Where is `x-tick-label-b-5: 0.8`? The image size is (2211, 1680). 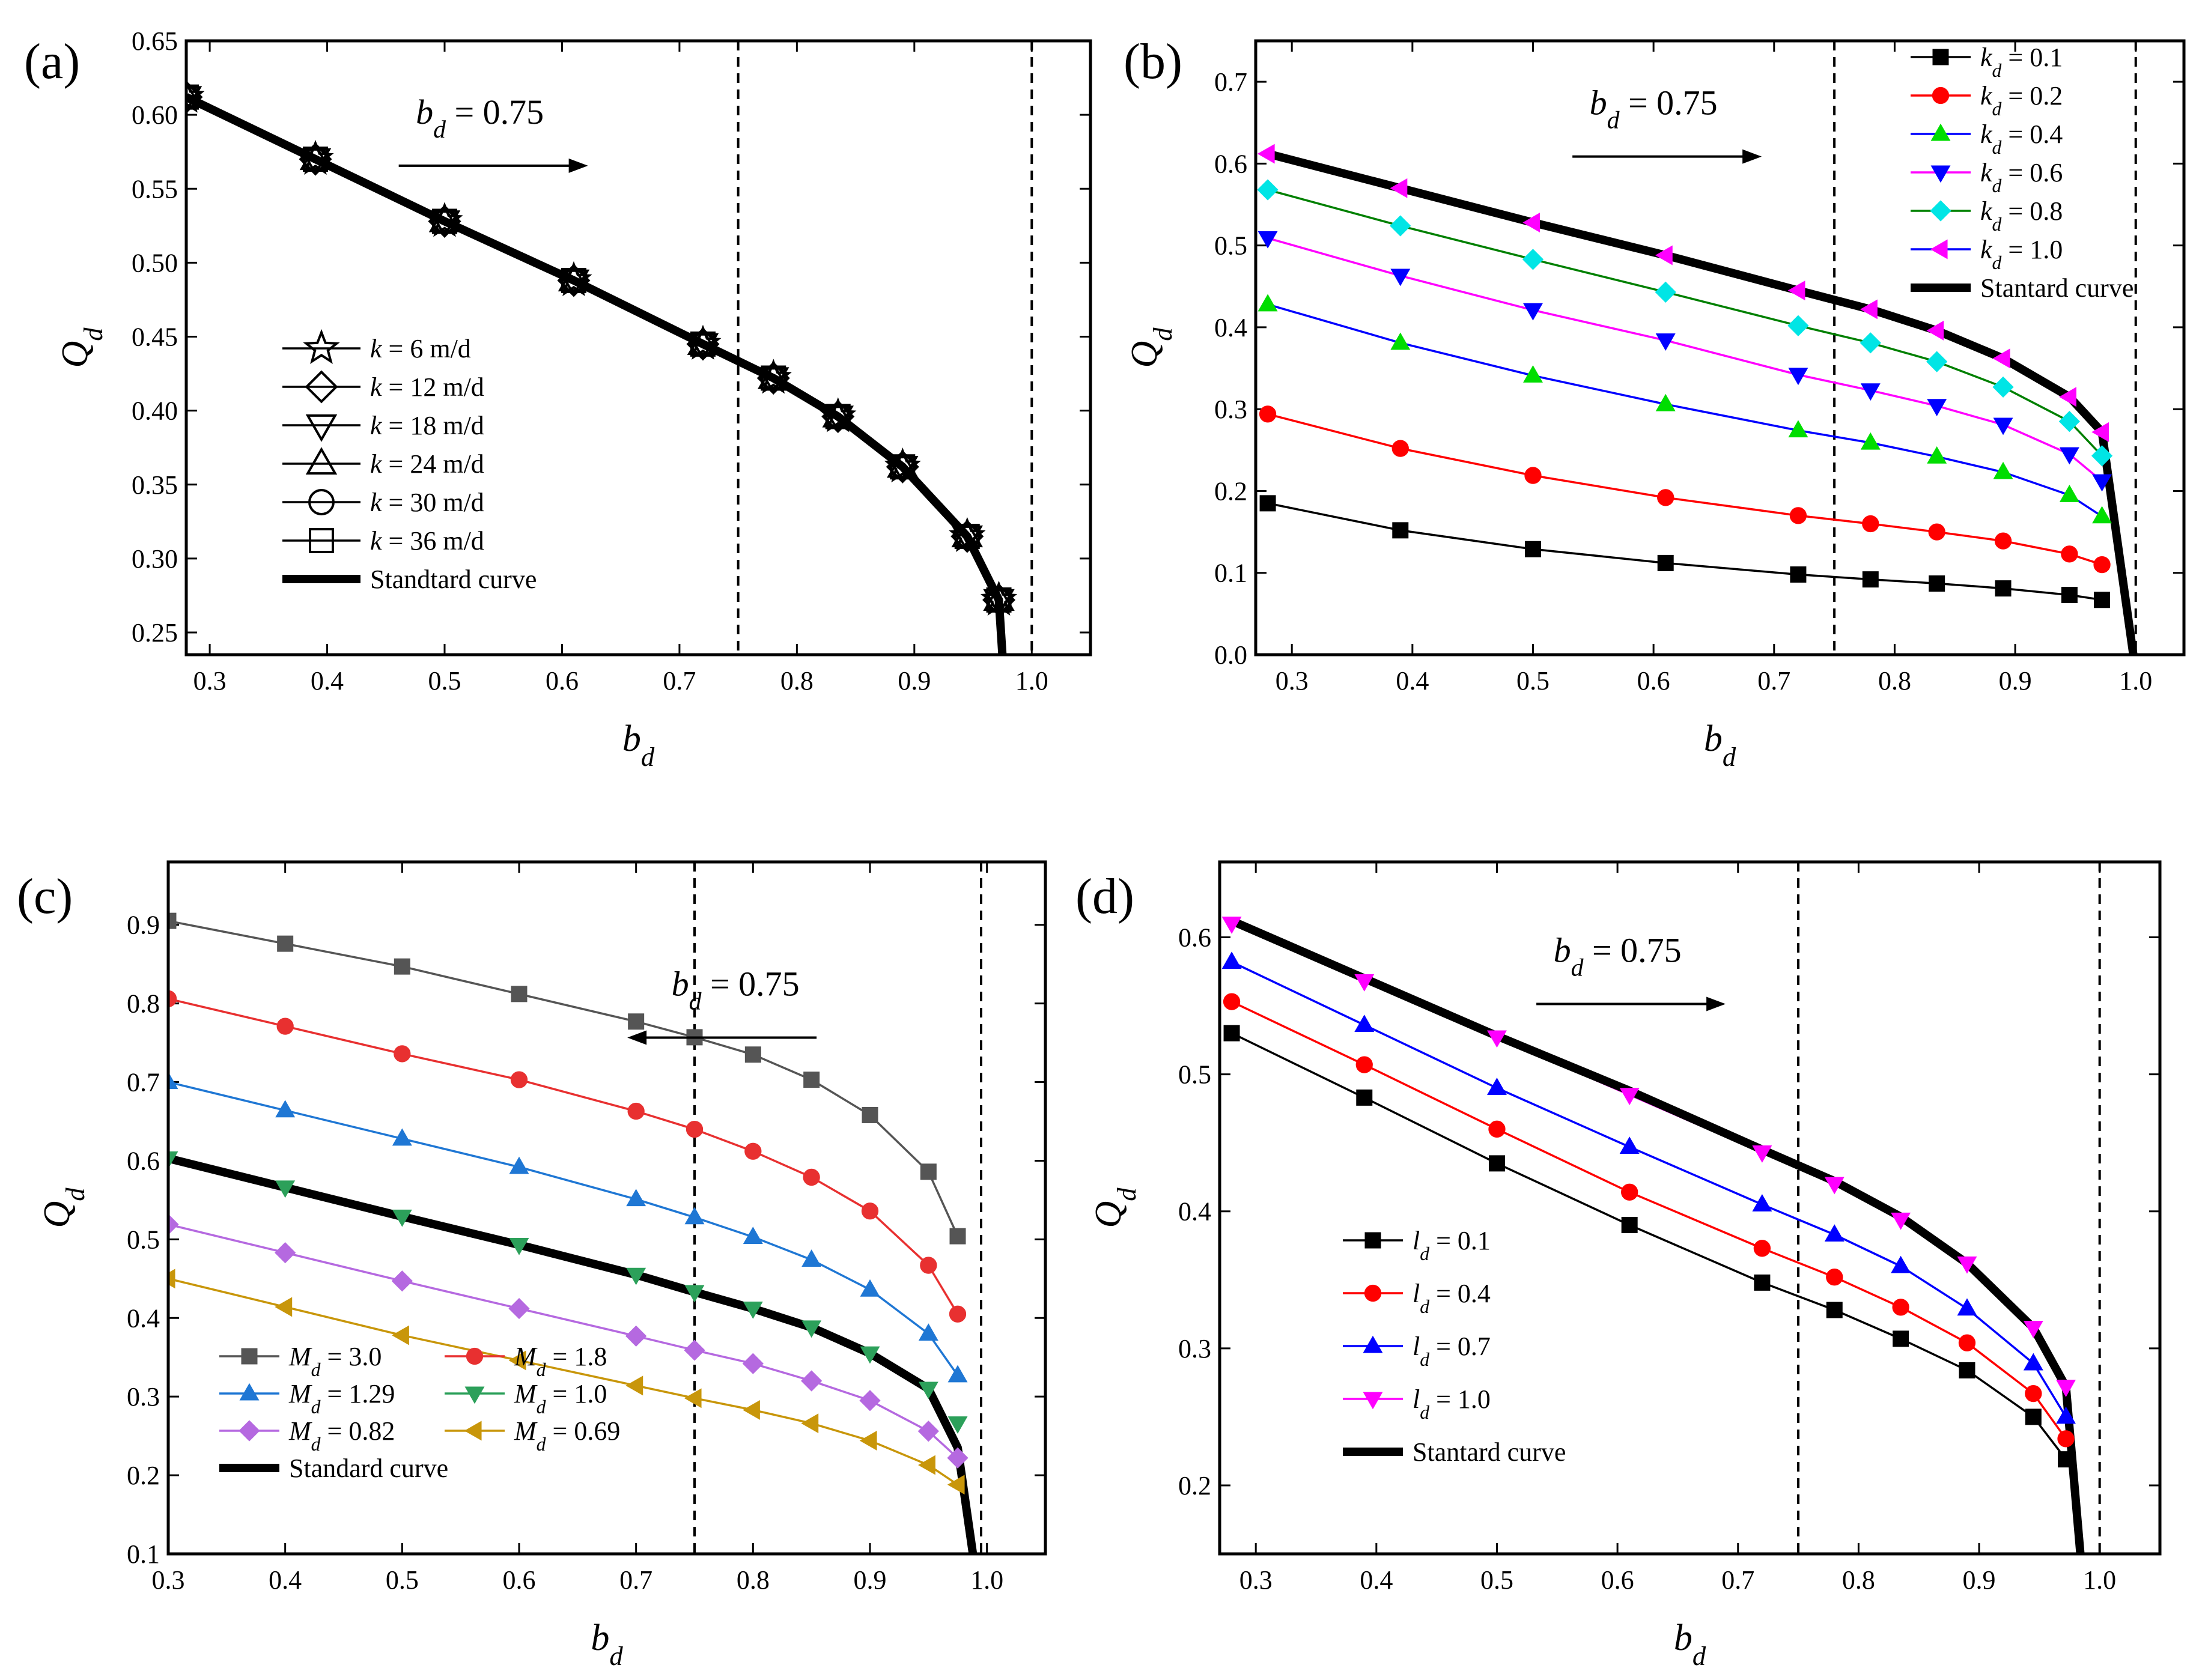
x-tick-label-b-5: 0.8 is located at coordinates (1895, 681).